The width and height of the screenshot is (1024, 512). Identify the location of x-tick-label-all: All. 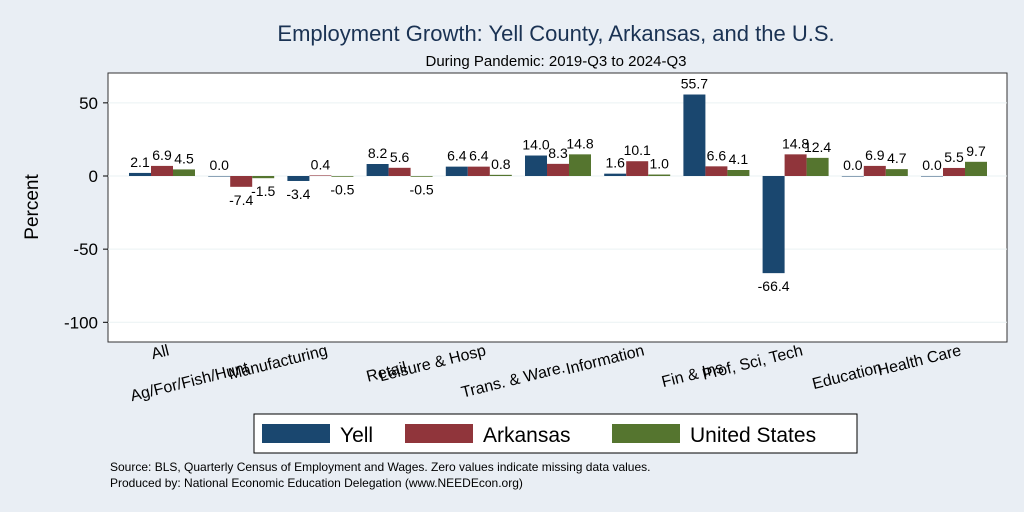
(160, 352).